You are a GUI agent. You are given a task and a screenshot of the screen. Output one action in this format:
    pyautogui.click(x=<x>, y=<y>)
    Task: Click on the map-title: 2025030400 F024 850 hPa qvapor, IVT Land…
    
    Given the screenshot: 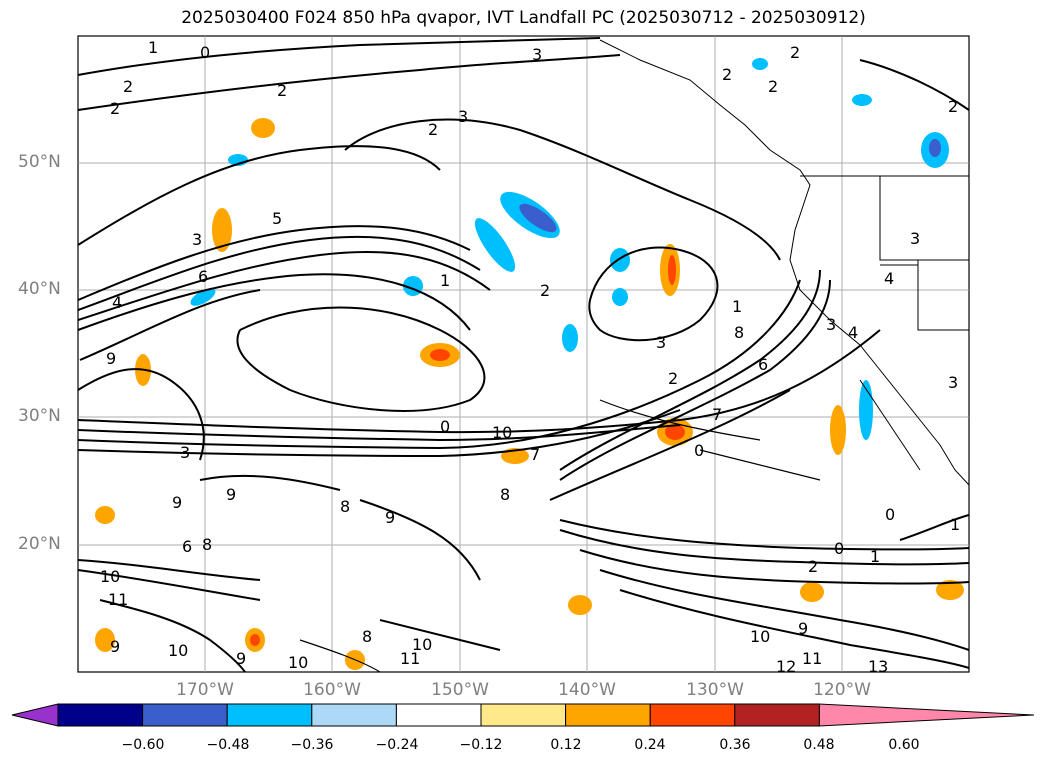 What is the action you would take?
    pyautogui.click(x=523, y=18)
    